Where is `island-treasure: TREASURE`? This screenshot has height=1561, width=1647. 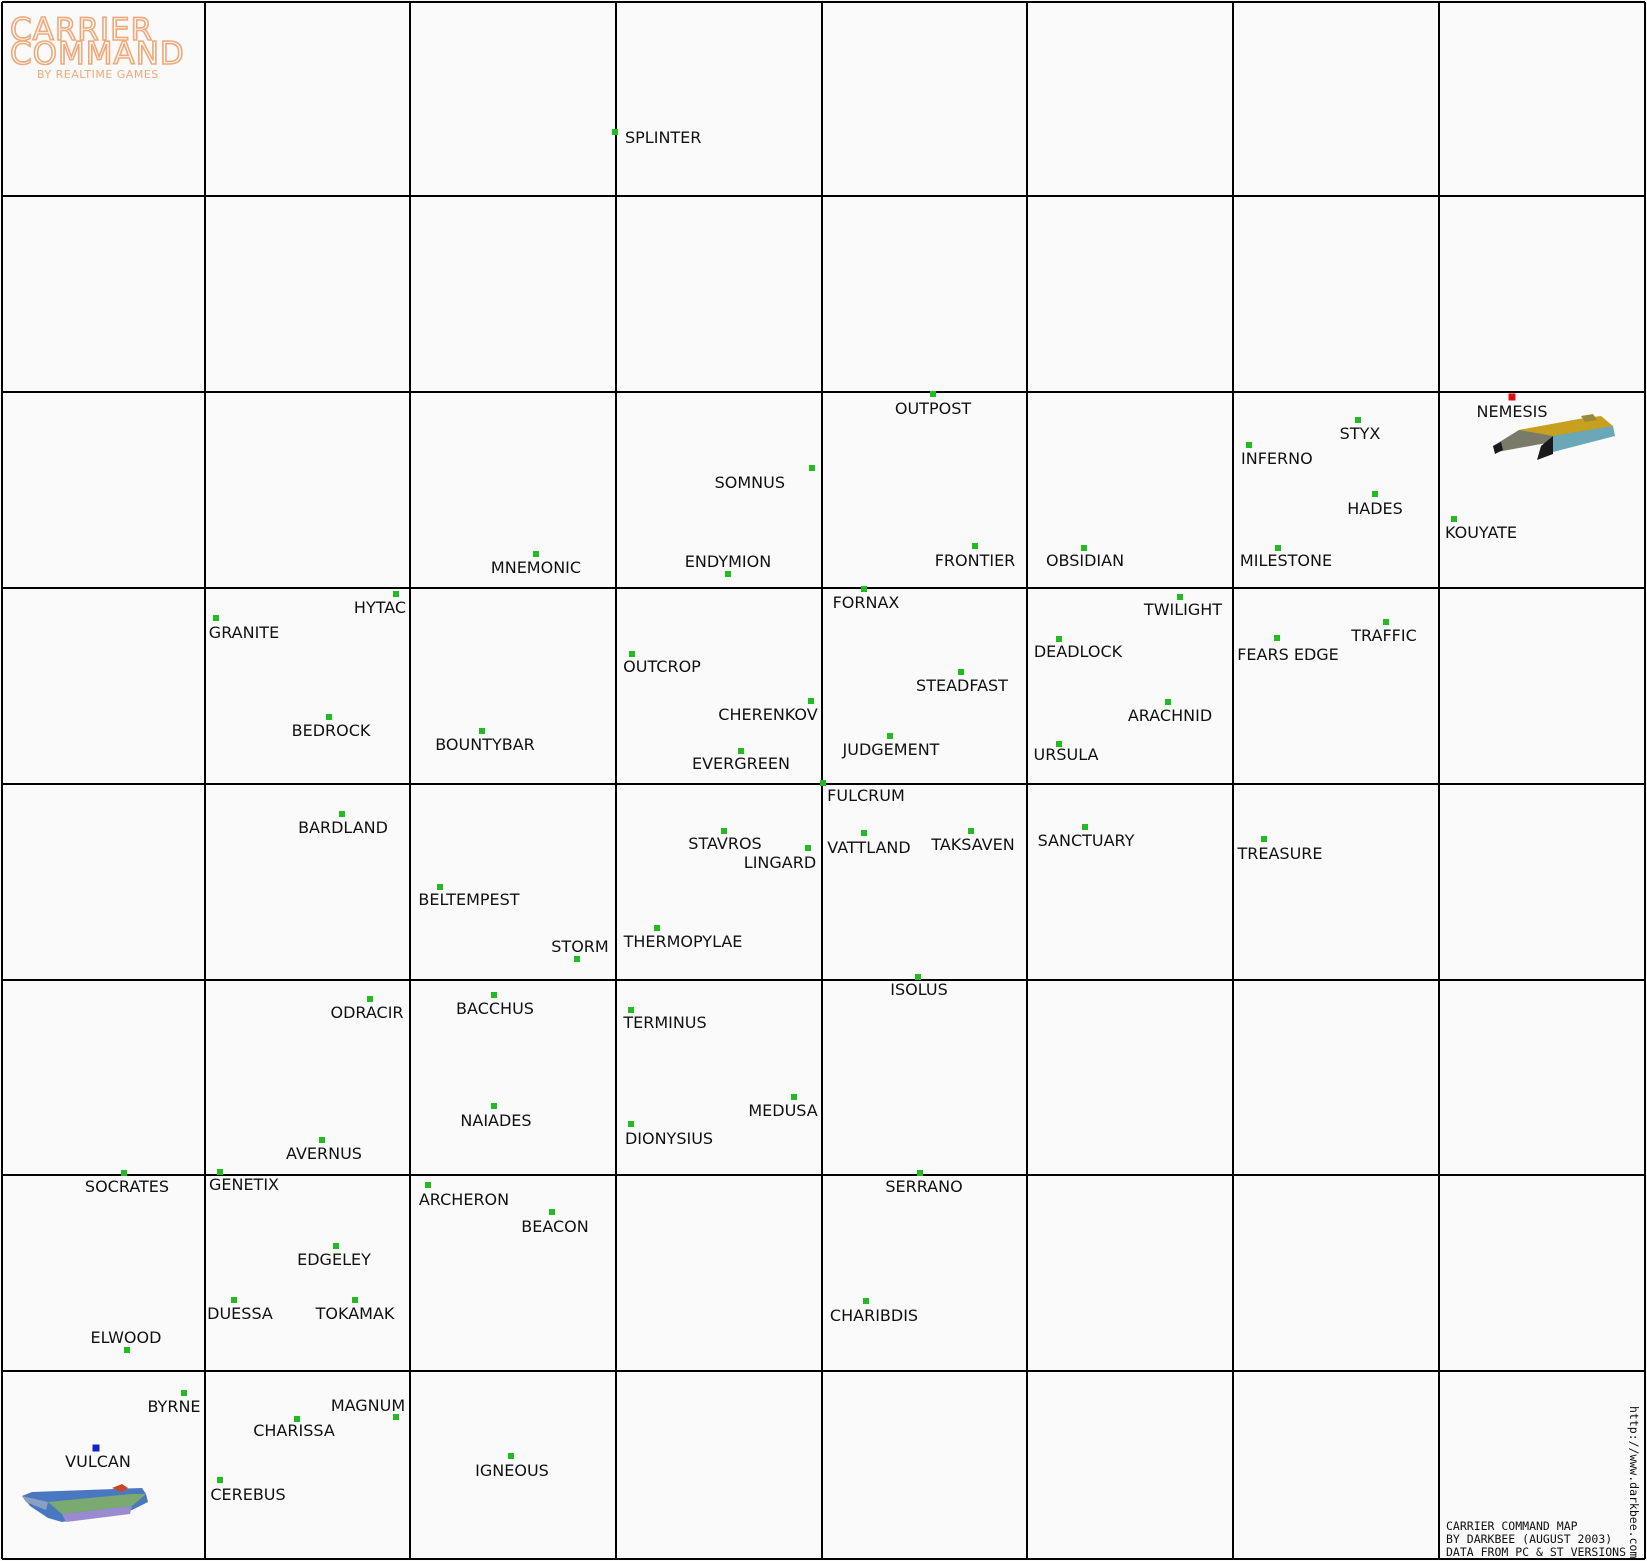 island-treasure: TREASURE is located at coordinates (1279, 849).